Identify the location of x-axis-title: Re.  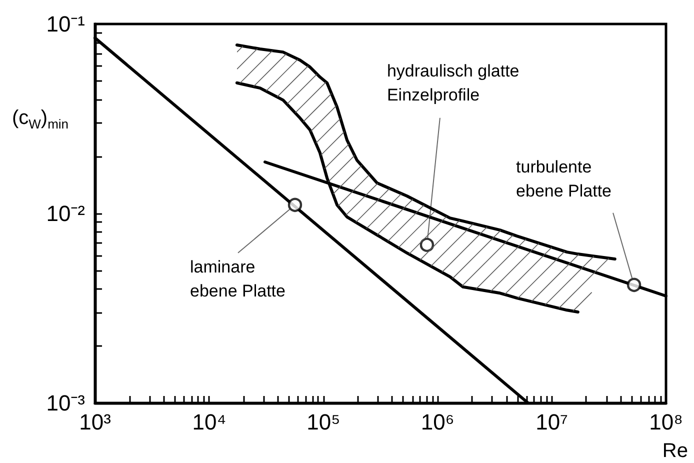
(675, 451).